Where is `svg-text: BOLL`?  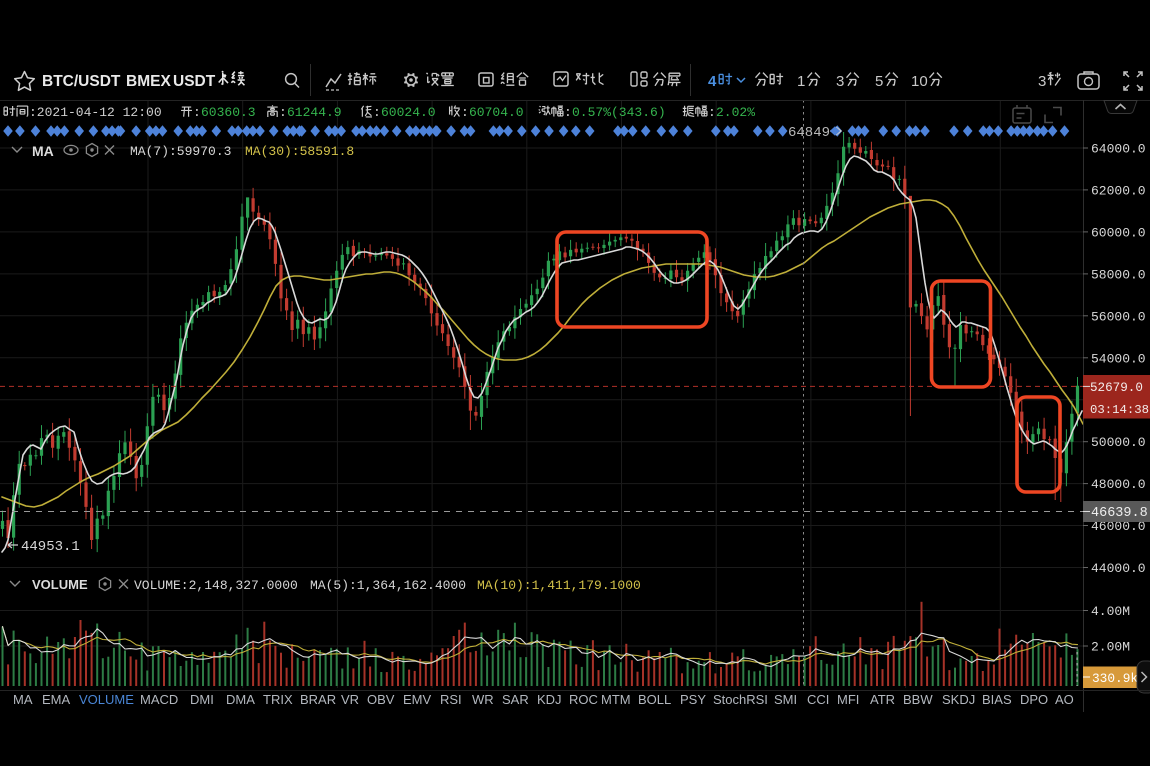
svg-text: BOLL is located at coordinates (654, 699).